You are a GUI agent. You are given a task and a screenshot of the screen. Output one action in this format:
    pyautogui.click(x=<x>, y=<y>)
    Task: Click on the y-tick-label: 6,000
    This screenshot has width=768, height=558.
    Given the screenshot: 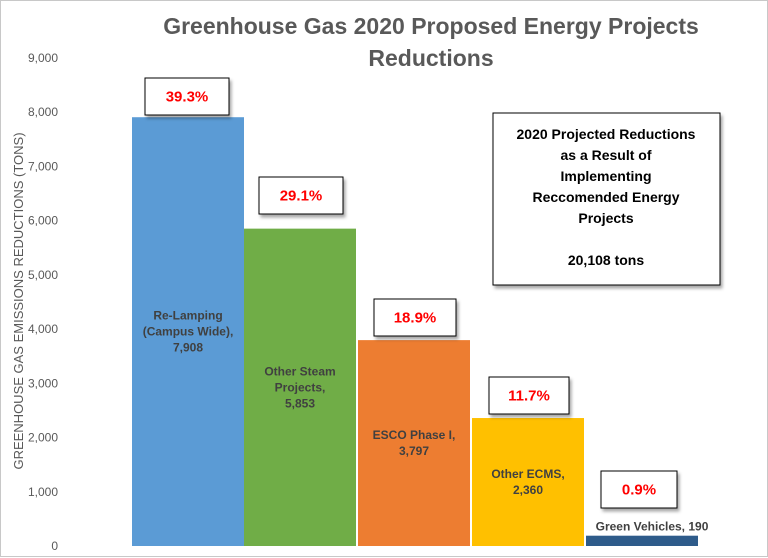 What is the action you would take?
    pyautogui.click(x=43, y=221)
    